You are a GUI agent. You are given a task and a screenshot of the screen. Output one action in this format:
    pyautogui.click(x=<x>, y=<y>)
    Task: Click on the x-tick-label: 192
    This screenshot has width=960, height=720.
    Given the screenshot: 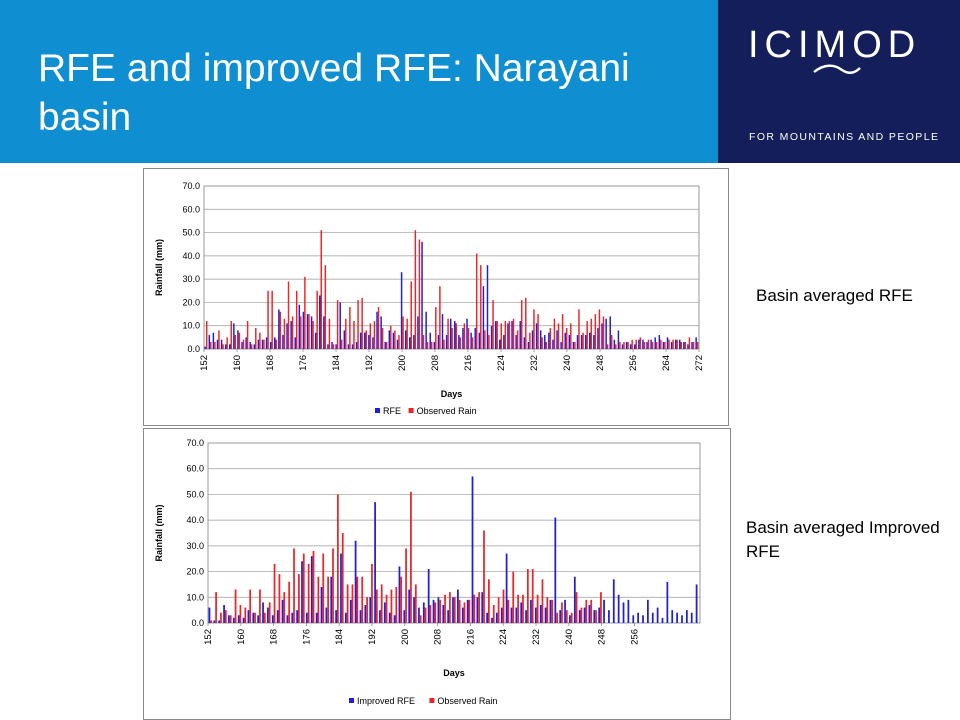 What is the action you would take?
    pyautogui.click(x=372, y=637)
    